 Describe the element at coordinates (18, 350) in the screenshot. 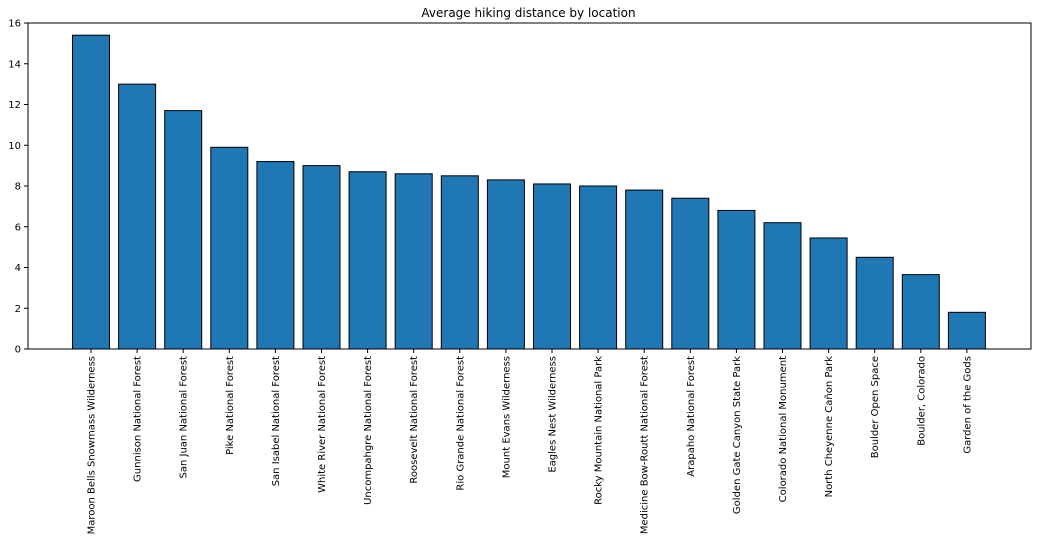

I see `y-tick-label: 0` at that location.